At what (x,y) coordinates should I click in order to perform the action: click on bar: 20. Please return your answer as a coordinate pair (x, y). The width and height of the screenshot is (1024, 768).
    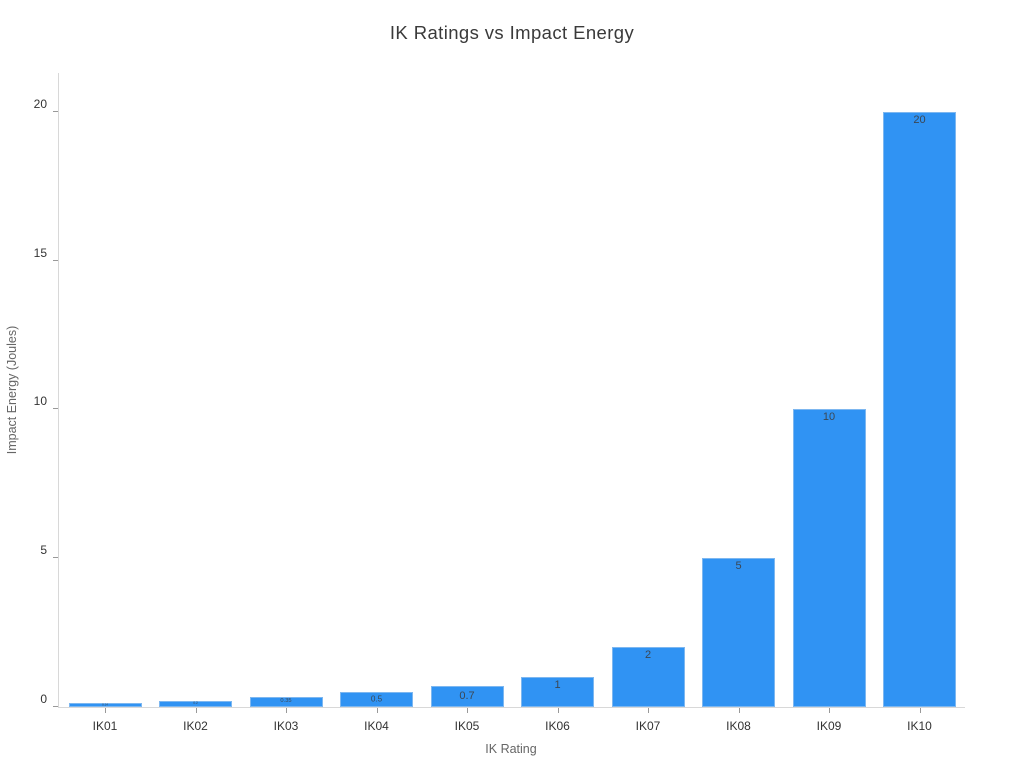
    Looking at the image, I should click on (919, 409).